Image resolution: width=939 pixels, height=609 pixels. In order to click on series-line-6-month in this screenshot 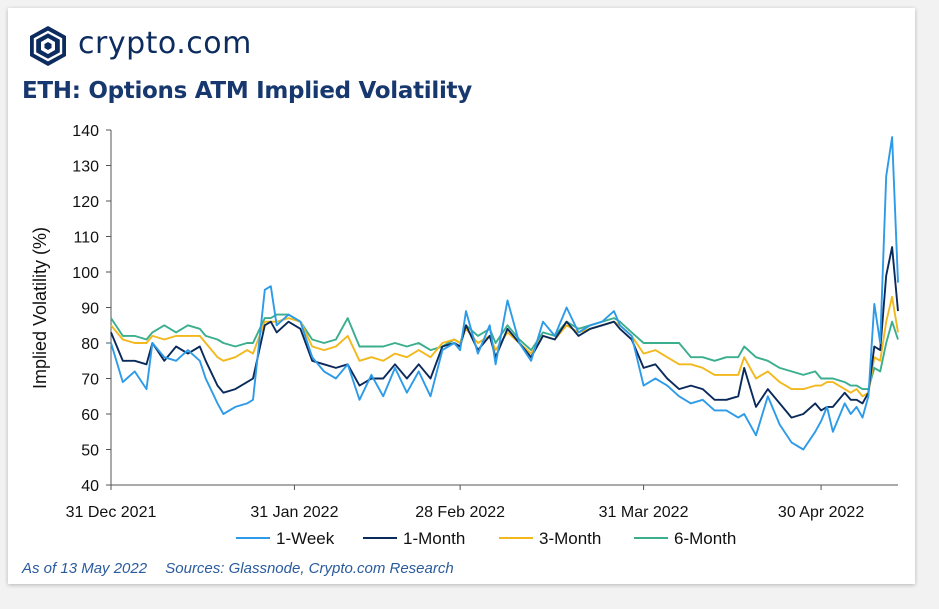, I will do `click(504, 352)`.